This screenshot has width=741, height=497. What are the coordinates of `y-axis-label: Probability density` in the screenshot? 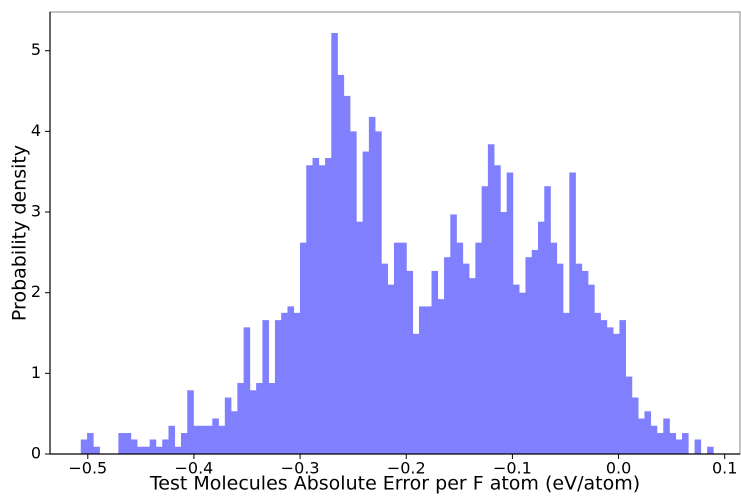 It's located at (20, 233).